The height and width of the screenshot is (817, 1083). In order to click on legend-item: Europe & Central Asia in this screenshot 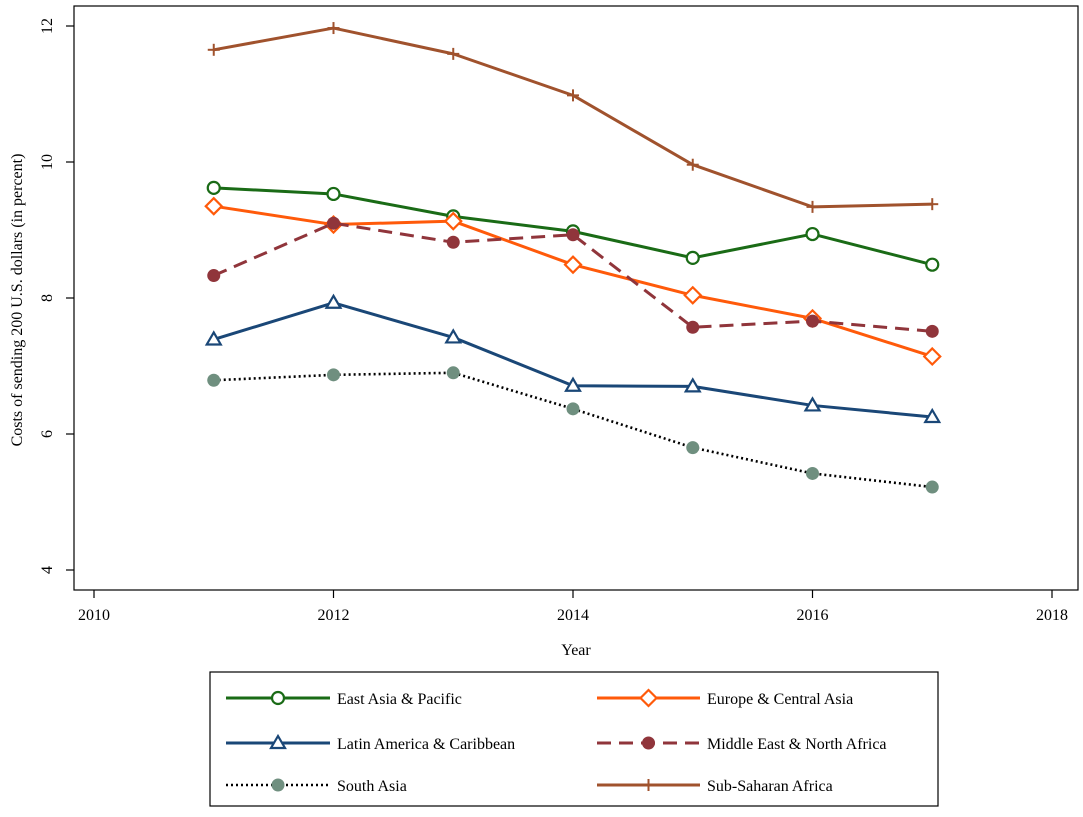, I will do `click(725, 698)`.